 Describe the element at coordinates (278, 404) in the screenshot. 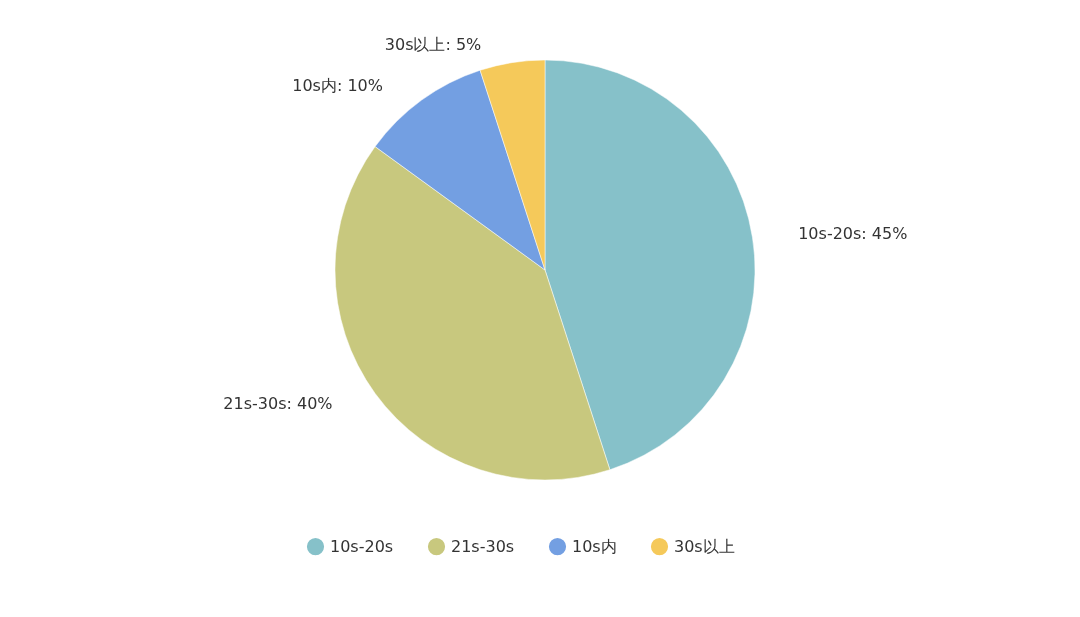

I see `data-label: 21s-30s: 40%` at that location.